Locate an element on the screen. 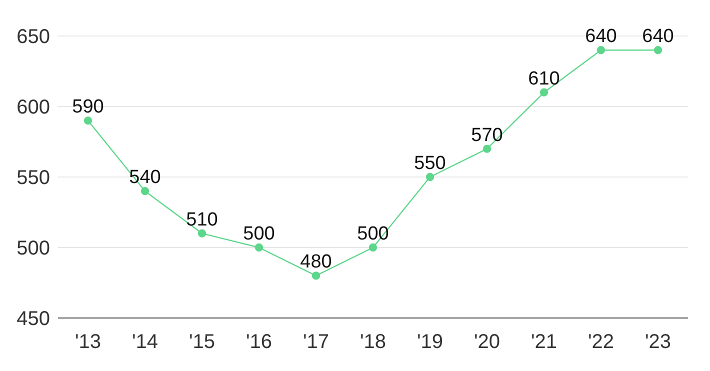 This screenshot has width=710, height=371. x-tick-label: '14 is located at coordinates (145, 342).